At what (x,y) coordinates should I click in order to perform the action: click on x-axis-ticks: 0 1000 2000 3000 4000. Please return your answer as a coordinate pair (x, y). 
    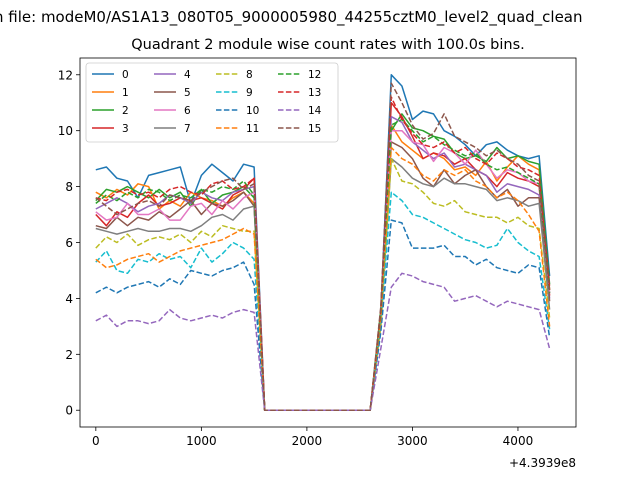
    Looking at the image, I should click on (312, 437).